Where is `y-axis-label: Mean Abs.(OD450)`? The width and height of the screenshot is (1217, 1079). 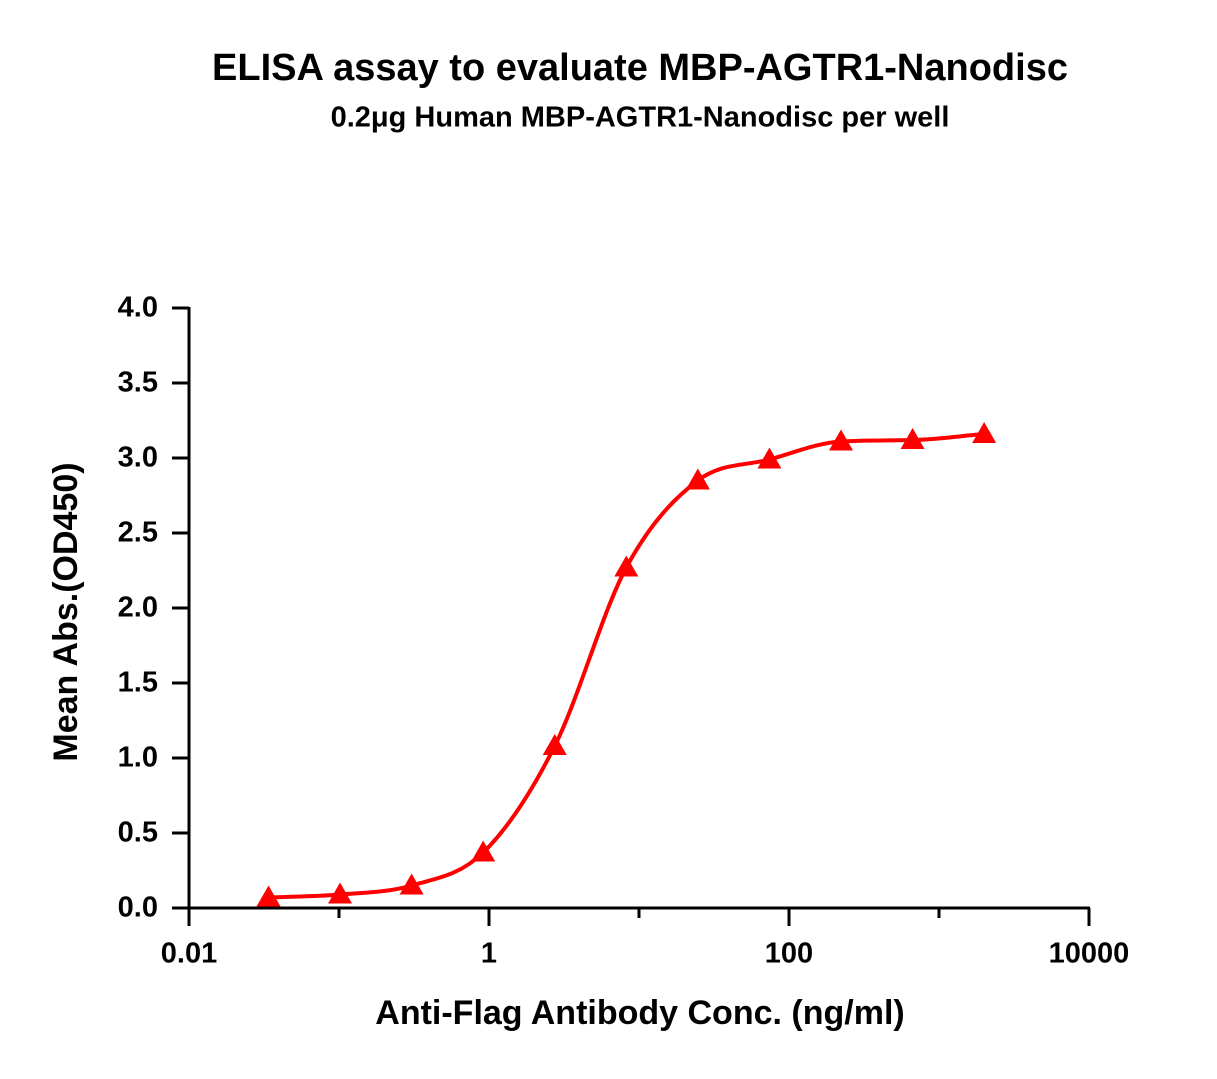 y-axis-label: Mean Abs.(OD450) is located at coordinates (66, 611).